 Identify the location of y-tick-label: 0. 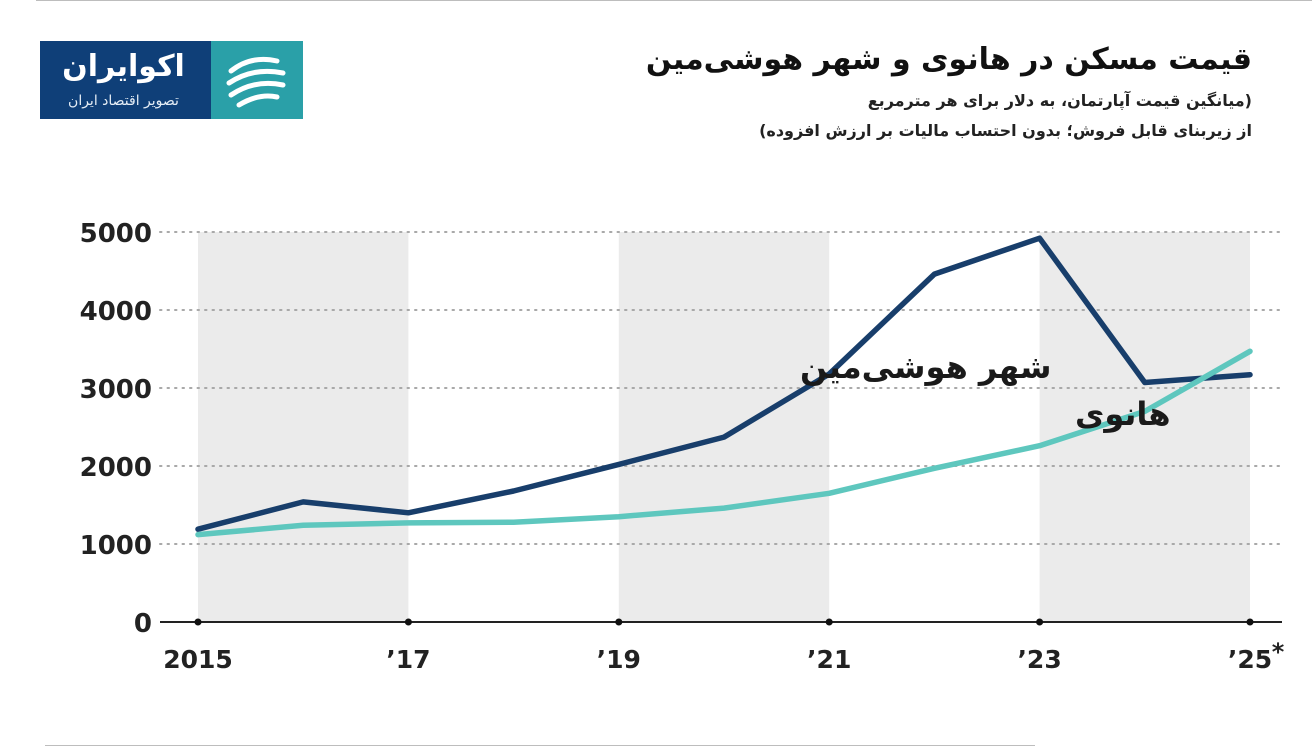
(143, 624).